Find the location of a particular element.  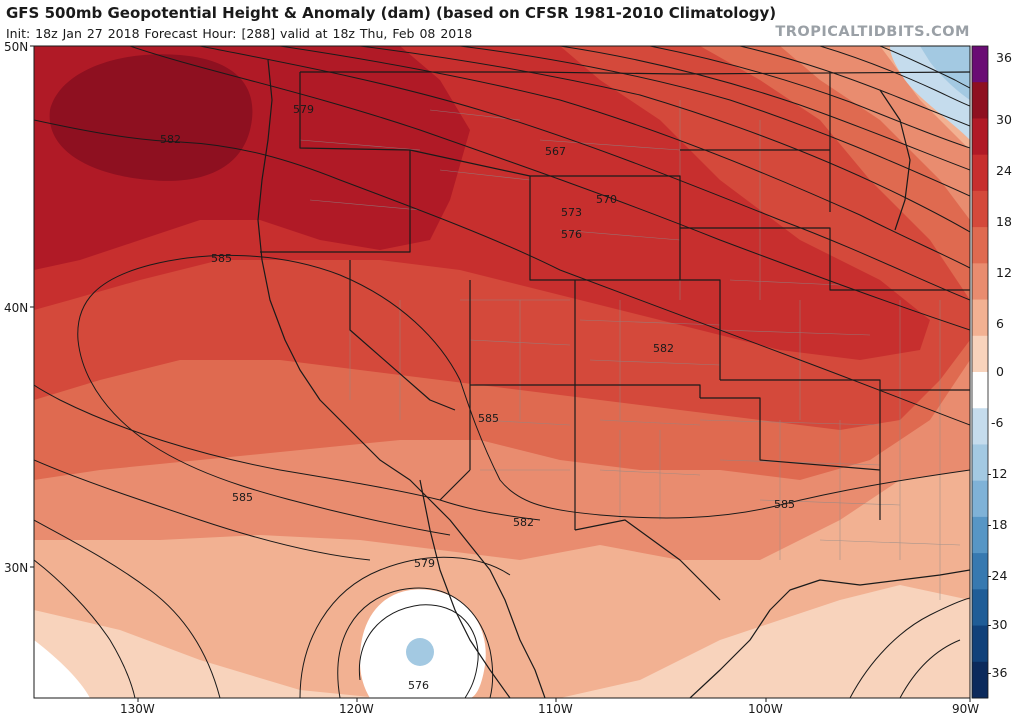

baja-peninsula is located at coordinates (465, 588).